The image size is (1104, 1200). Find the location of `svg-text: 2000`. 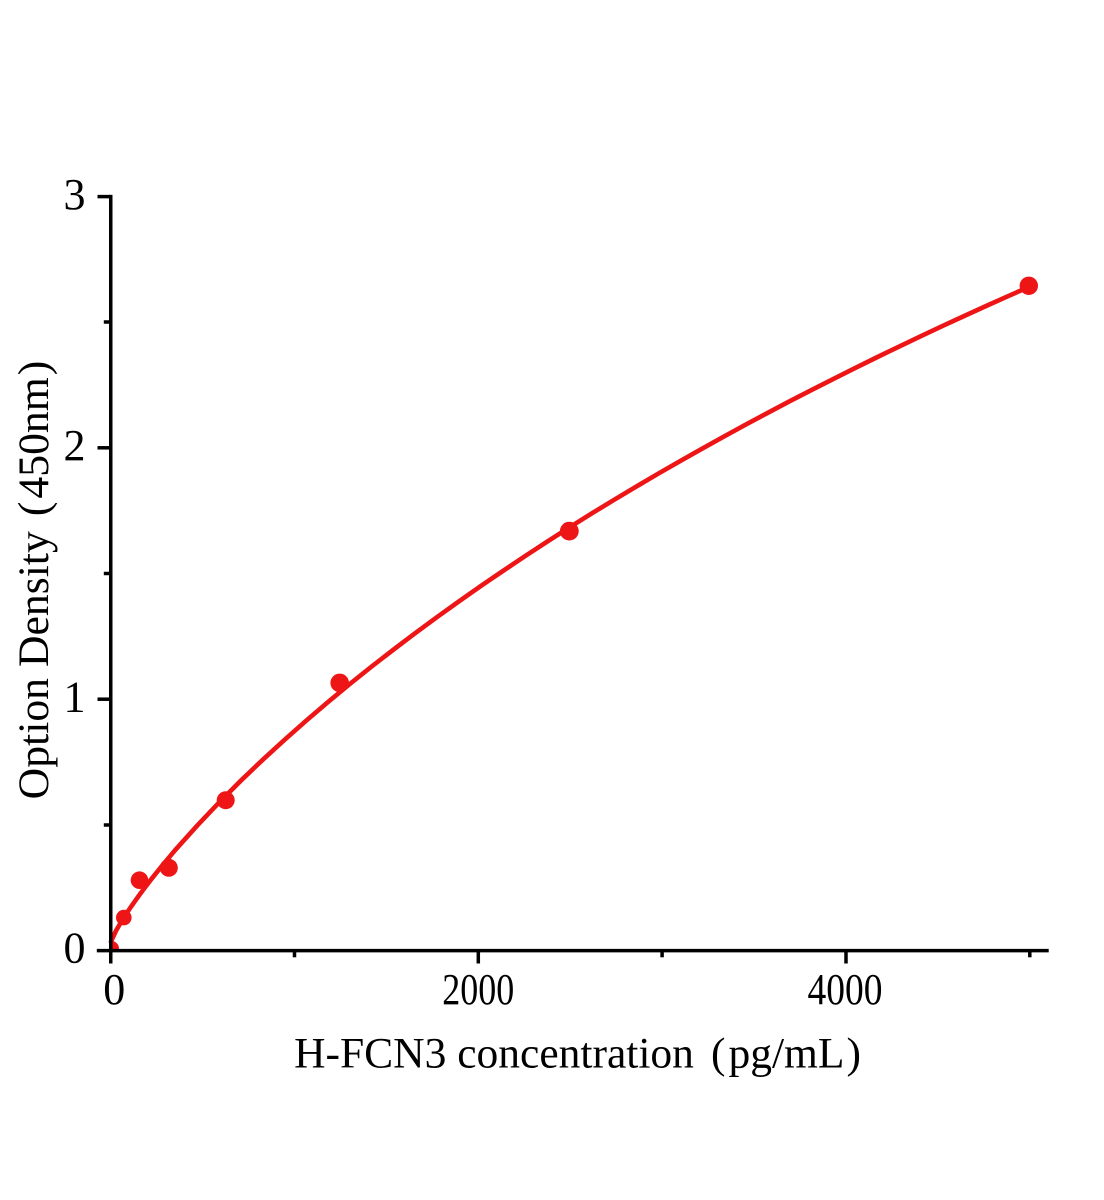

svg-text: 2000 is located at coordinates (478, 989).